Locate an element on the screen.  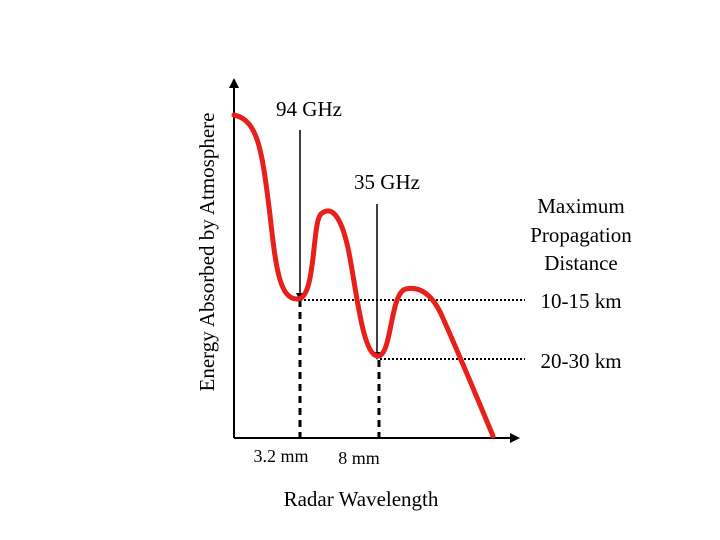
distance-label-20-30km: 20-30 km is located at coordinates (580, 361).